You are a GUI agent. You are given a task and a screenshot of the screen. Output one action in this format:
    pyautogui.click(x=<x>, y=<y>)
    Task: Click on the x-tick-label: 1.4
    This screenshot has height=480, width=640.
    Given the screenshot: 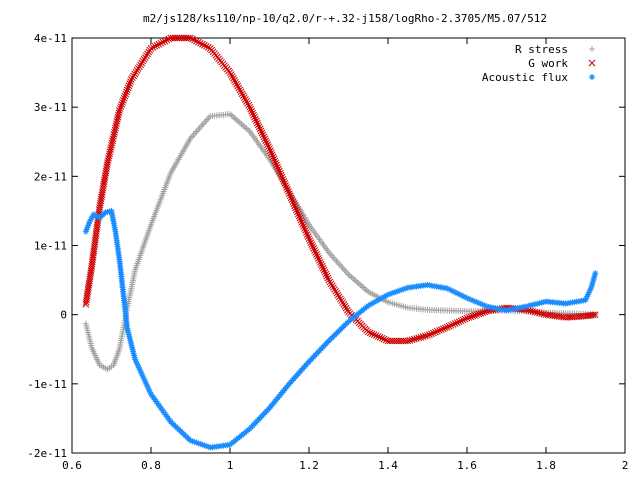 What is the action you would take?
    pyautogui.click(x=388, y=465)
    